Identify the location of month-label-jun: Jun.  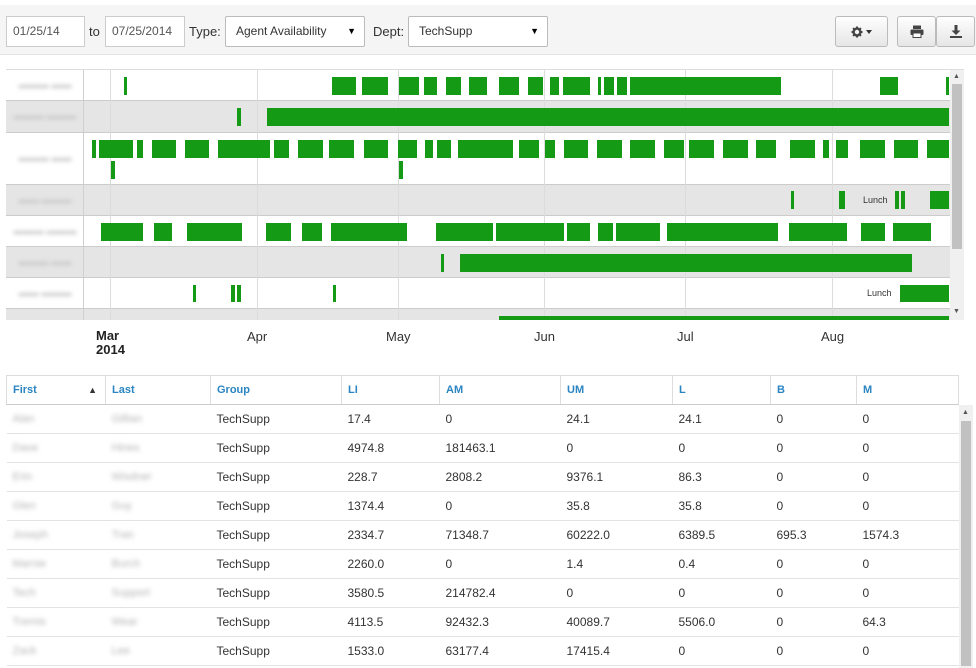
(544, 336).